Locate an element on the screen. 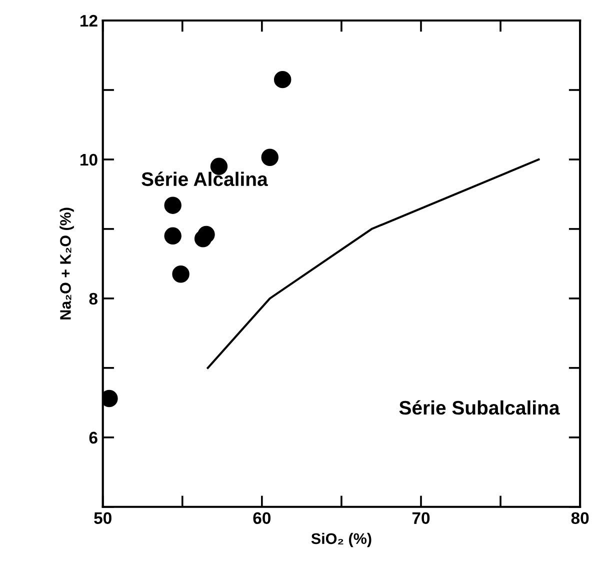 The image size is (598, 586). x-tick-label: 60 is located at coordinates (262, 518).